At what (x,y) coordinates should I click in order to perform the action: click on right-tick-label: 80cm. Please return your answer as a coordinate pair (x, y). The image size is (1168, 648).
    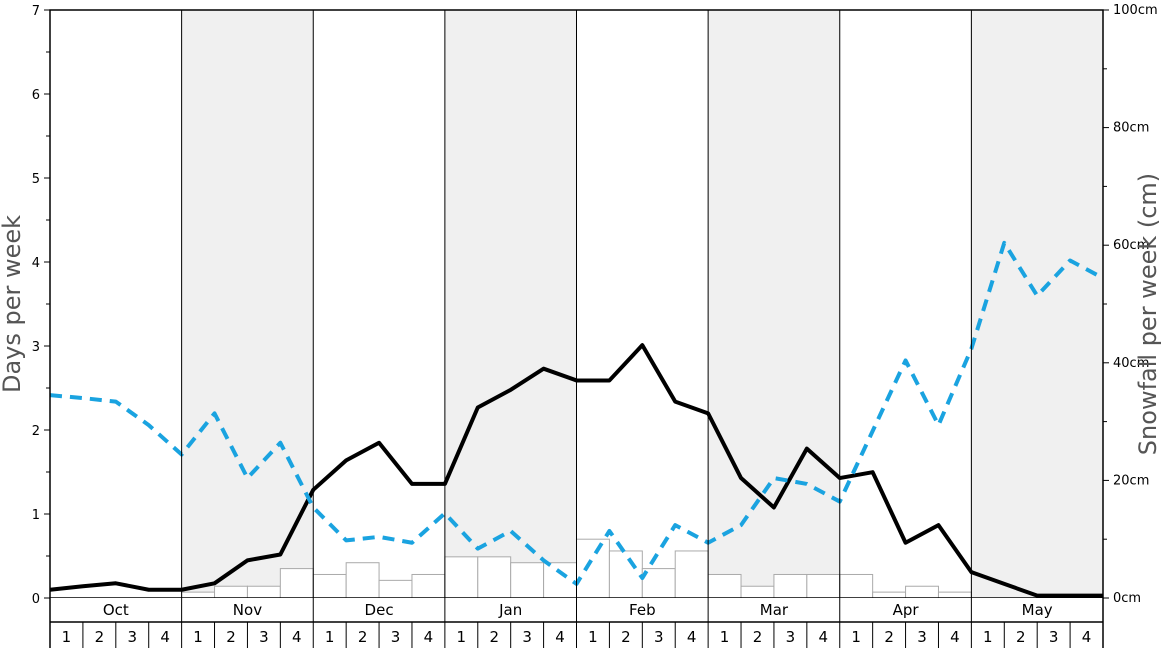
    Looking at the image, I should click on (1131, 128).